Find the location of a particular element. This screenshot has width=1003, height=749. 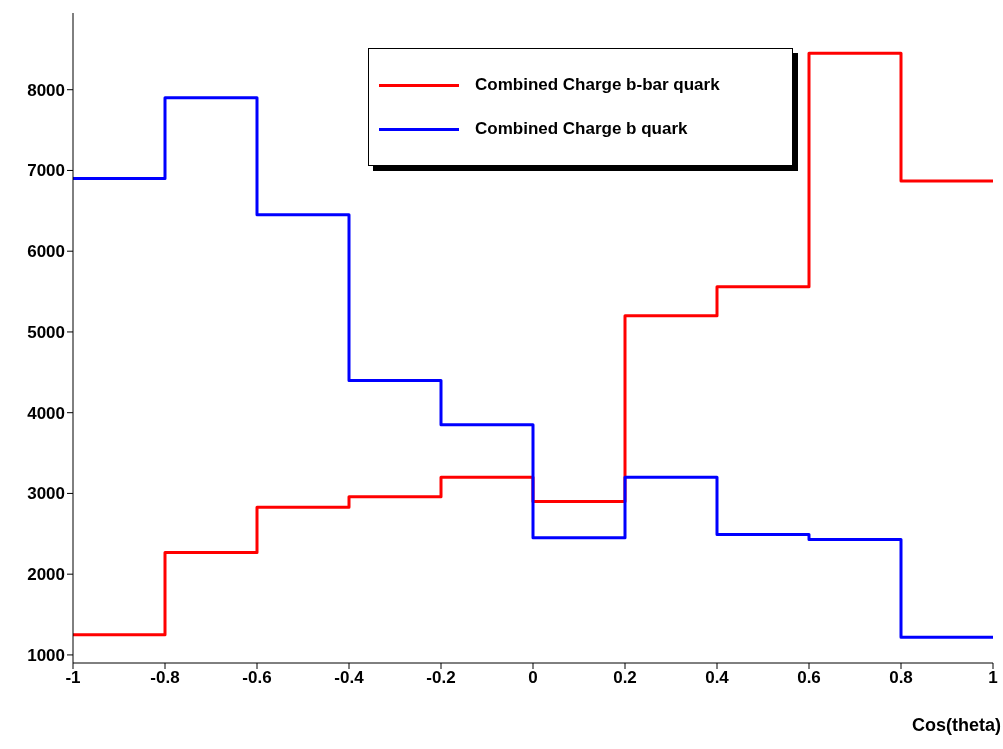

x-tick-label: 0 is located at coordinates (533, 678).